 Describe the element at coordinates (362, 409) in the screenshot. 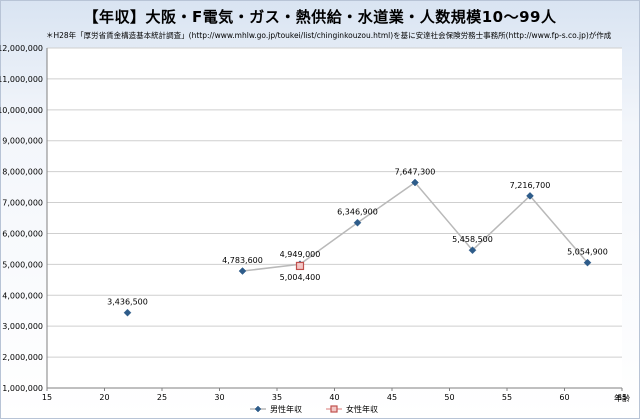

I see `legend-label-female: 女性年収` at that location.